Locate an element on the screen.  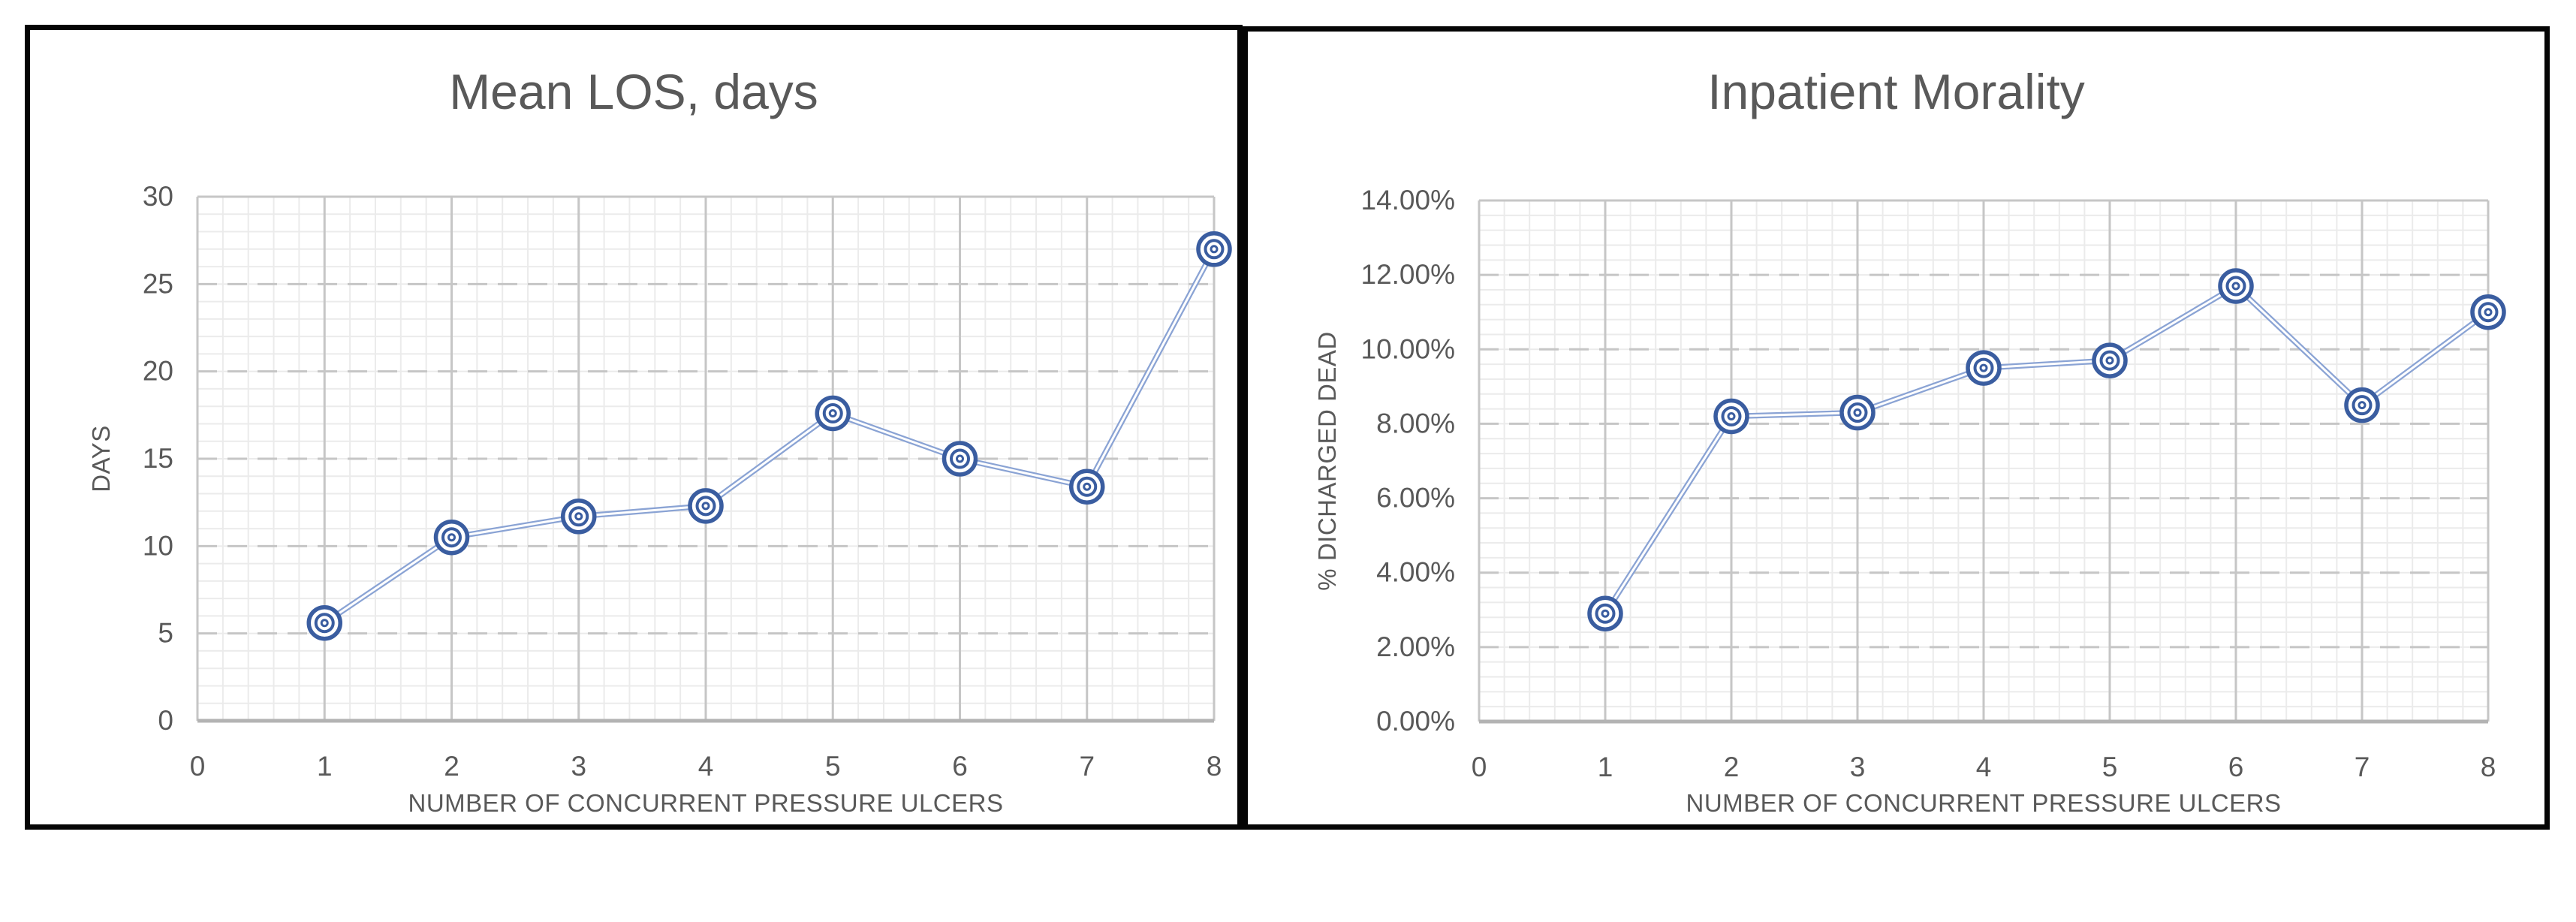
svg-text: 10.00% is located at coordinates (1408, 348).